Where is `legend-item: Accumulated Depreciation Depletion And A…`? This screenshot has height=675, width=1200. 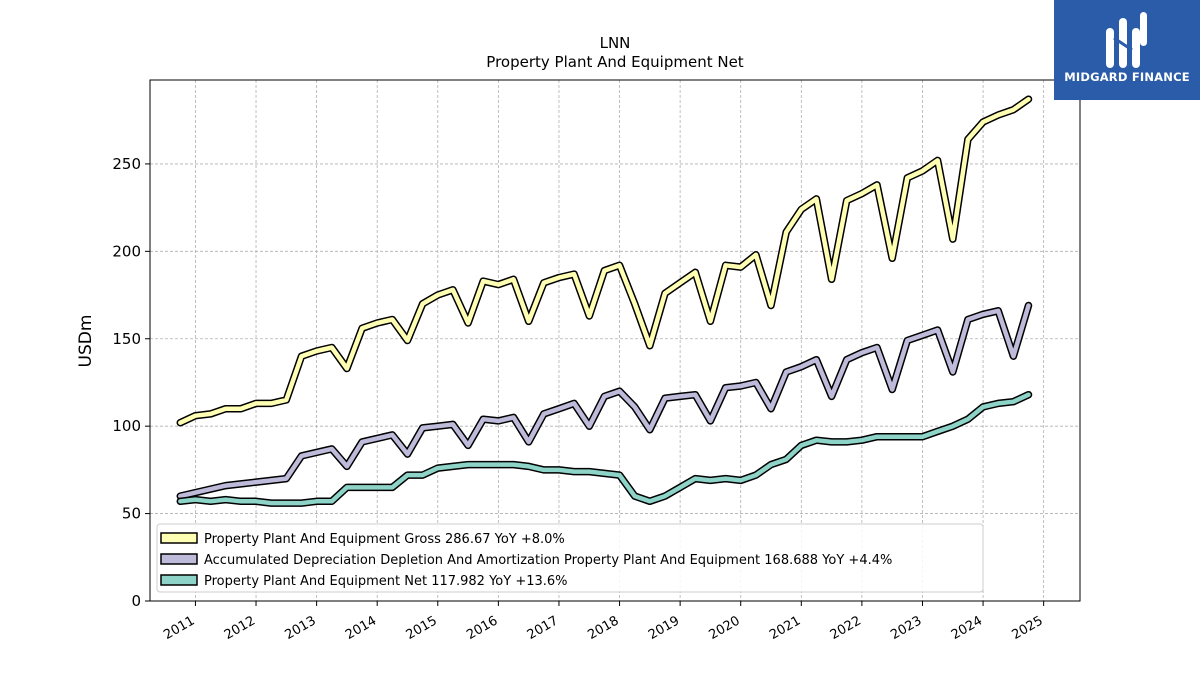 legend-item: Accumulated Depreciation Depletion And A… is located at coordinates (526, 560).